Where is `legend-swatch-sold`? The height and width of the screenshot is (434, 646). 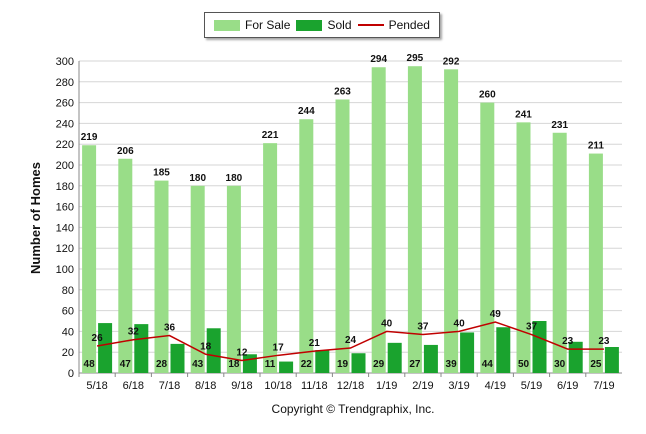 legend-swatch-sold is located at coordinates (309, 25).